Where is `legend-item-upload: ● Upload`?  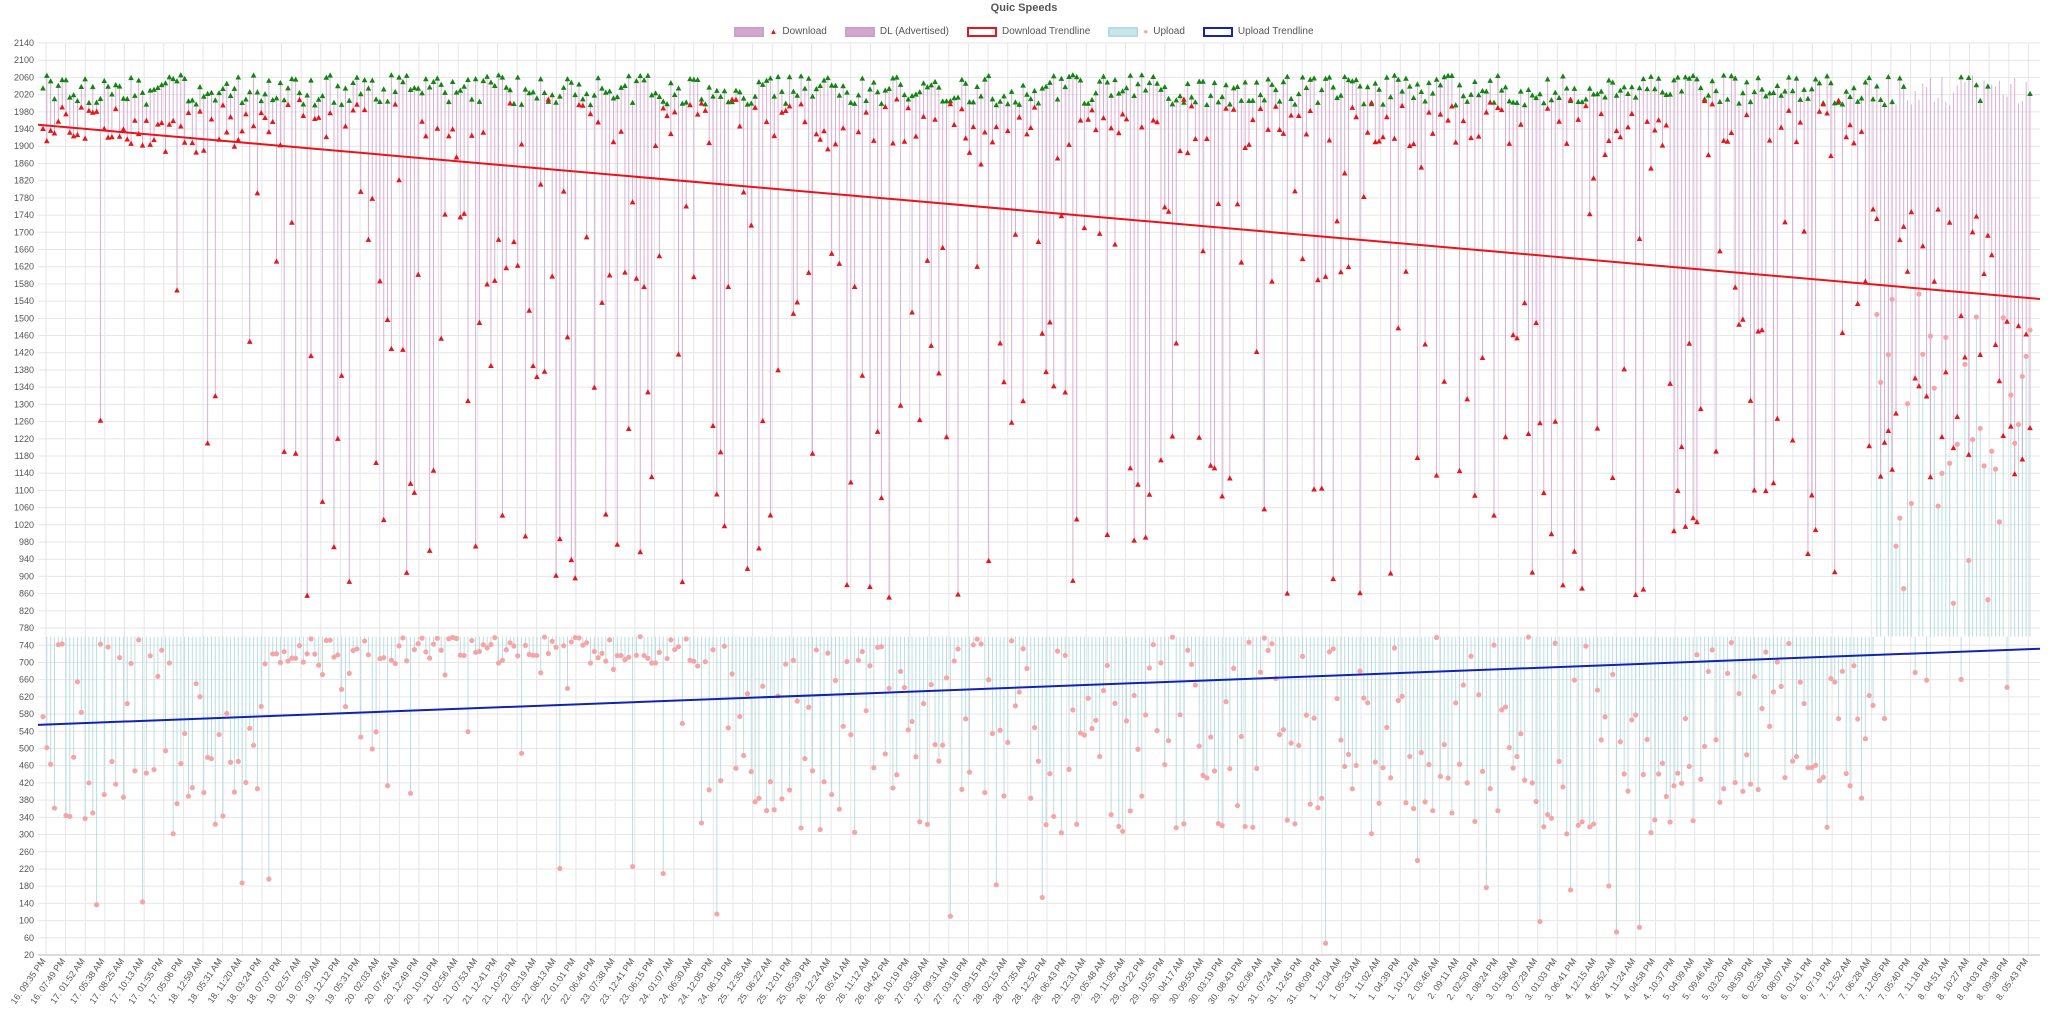 legend-item-upload: ● Upload is located at coordinates (1146, 31).